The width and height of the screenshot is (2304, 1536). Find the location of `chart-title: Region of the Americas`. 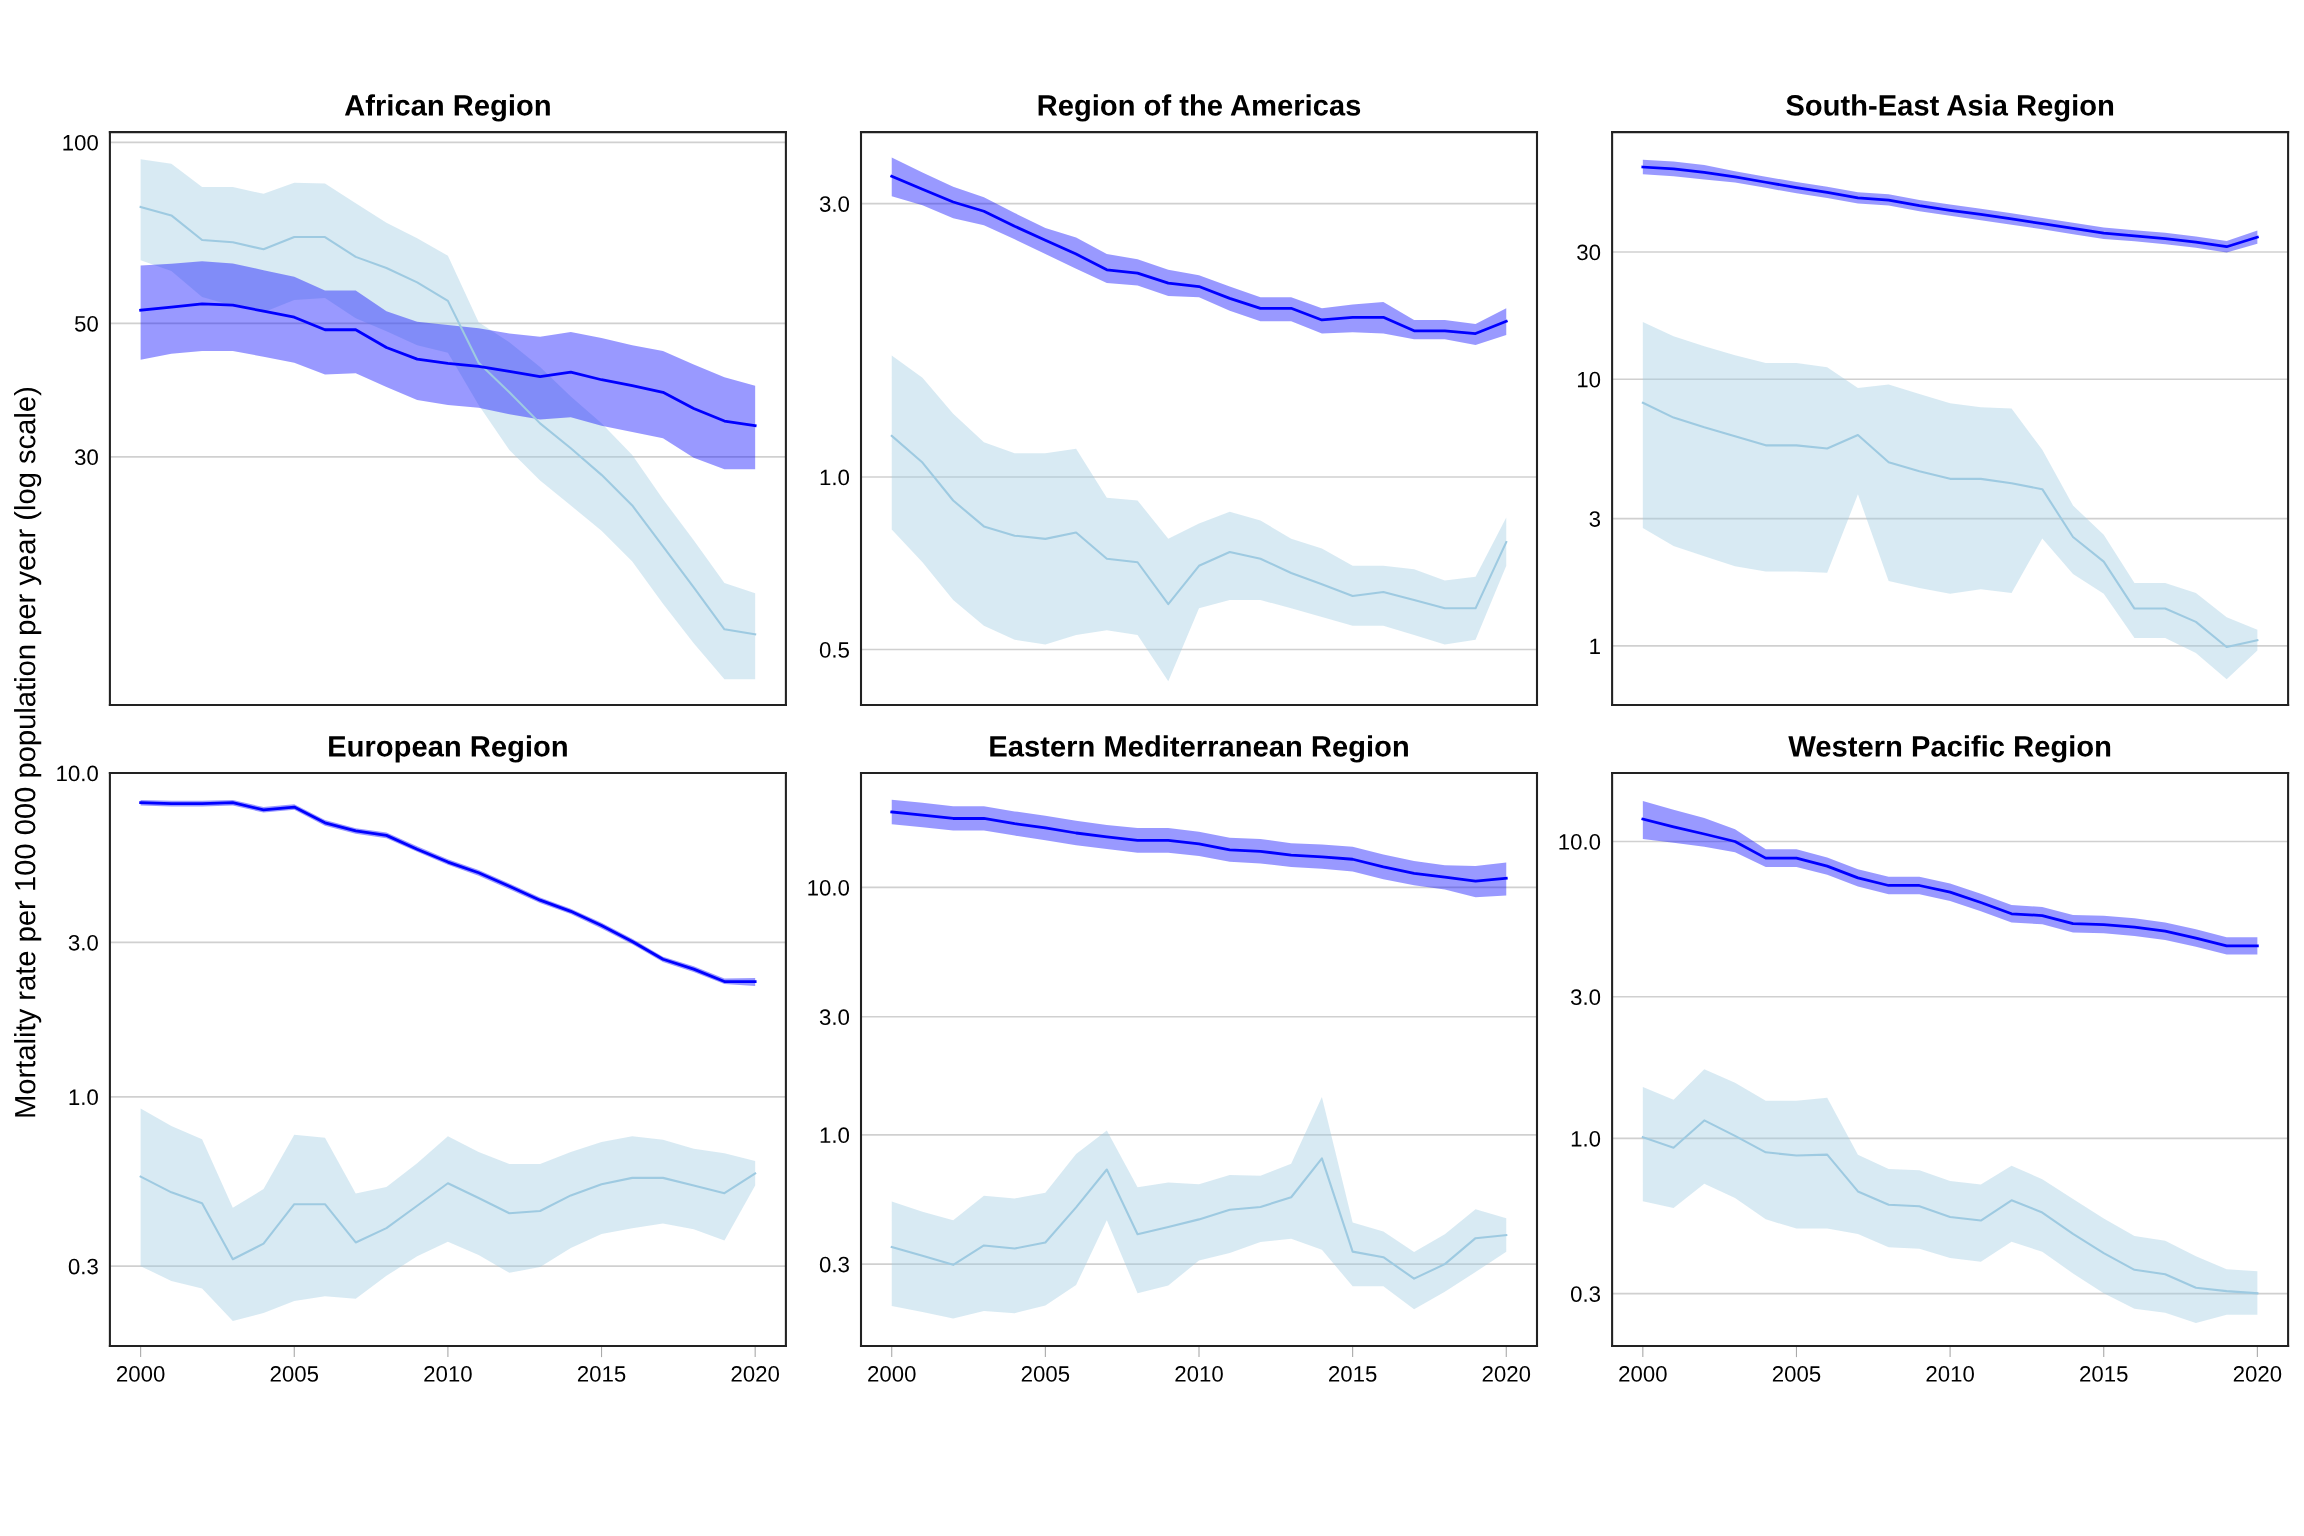

chart-title: Region of the Americas is located at coordinates (1199, 108).